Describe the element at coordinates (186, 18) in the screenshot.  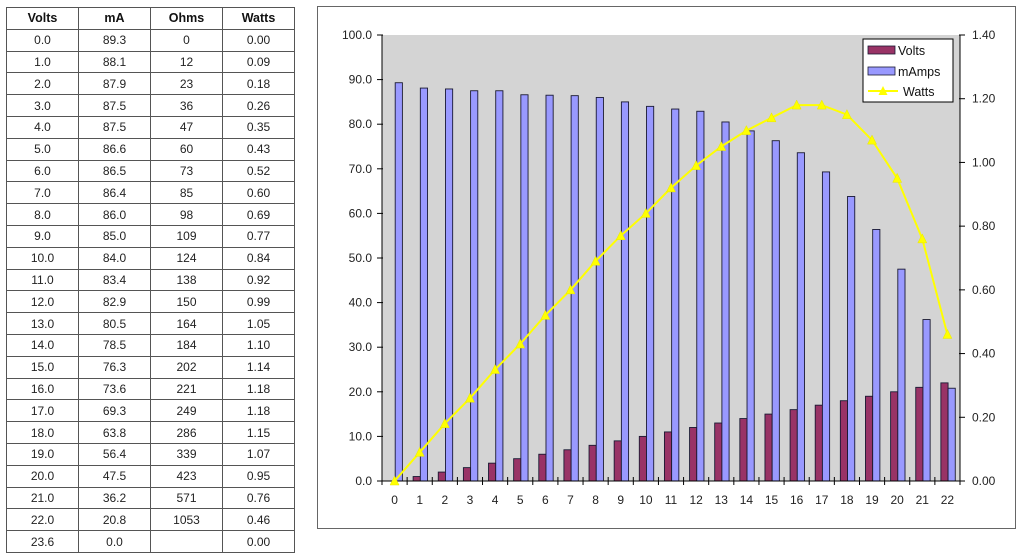
I see `header-ohms: Ohms` at that location.